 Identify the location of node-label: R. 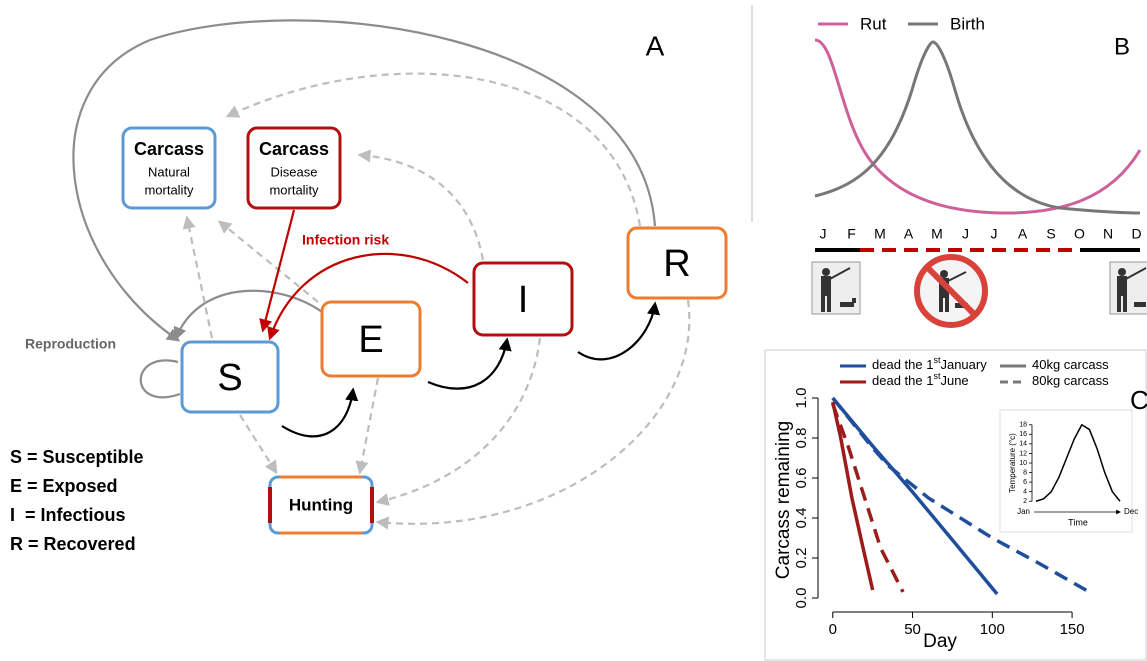
(676, 264).